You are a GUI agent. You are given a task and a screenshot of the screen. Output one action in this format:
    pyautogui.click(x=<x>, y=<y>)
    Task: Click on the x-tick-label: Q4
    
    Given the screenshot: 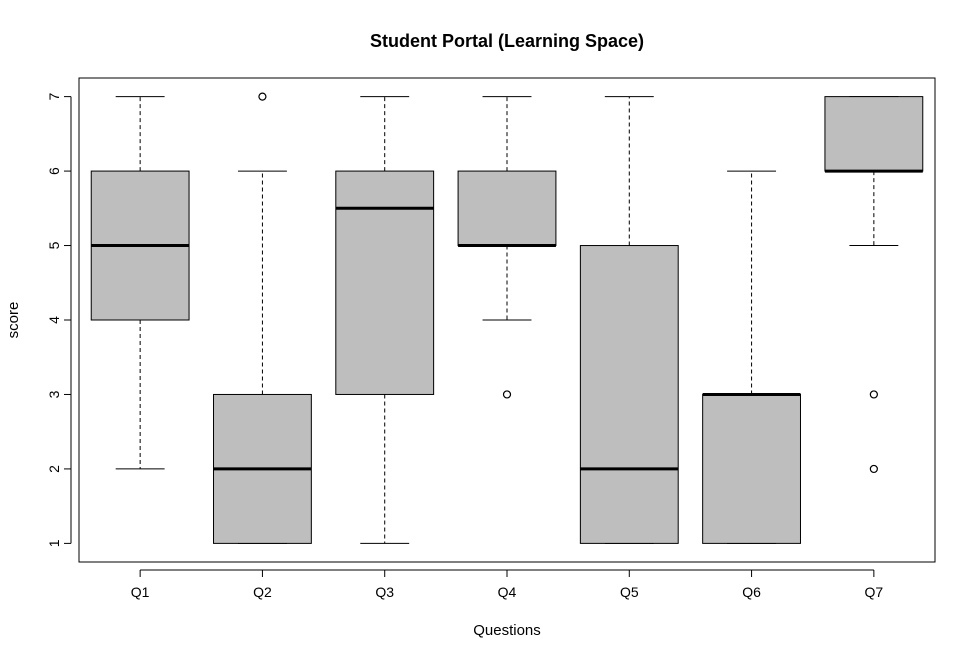 What is the action you would take?
    pyautogui.click(x=507, y=592)
    